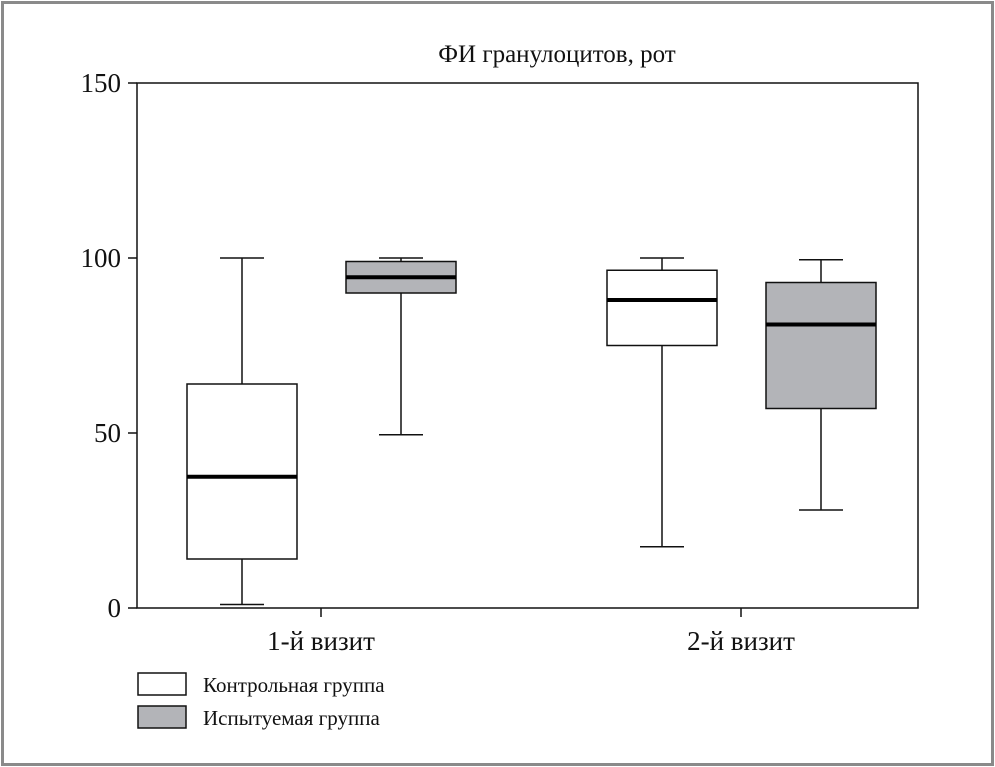 The height and width of the screenshot is (767, 995). Describe the element at coordinates (741, 641) in the screenshot. I see `x-tick-label: 2-й визит` at that location.